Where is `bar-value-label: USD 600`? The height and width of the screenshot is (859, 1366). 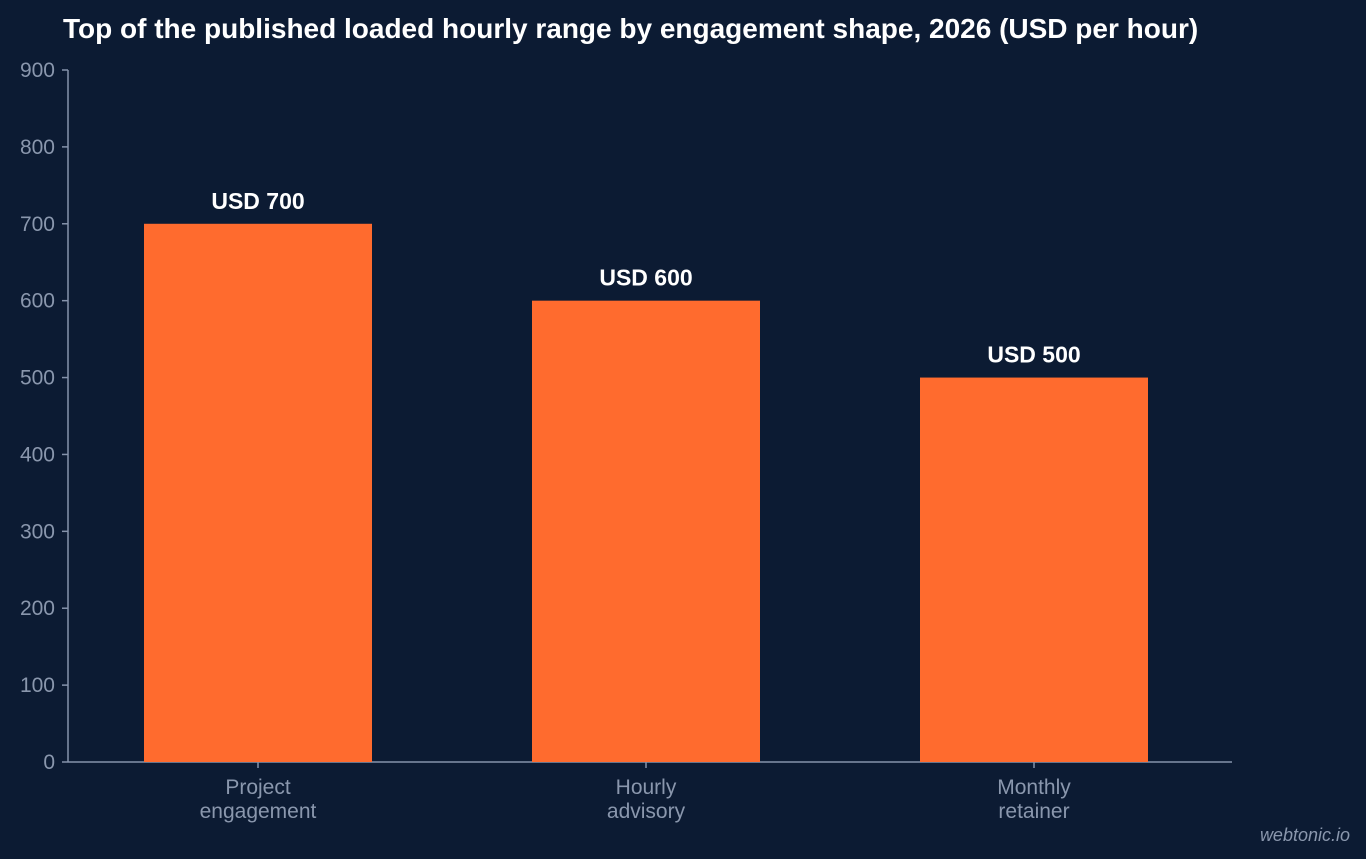
bar-value-label: USD 600 is located at coordinates (645, 278).